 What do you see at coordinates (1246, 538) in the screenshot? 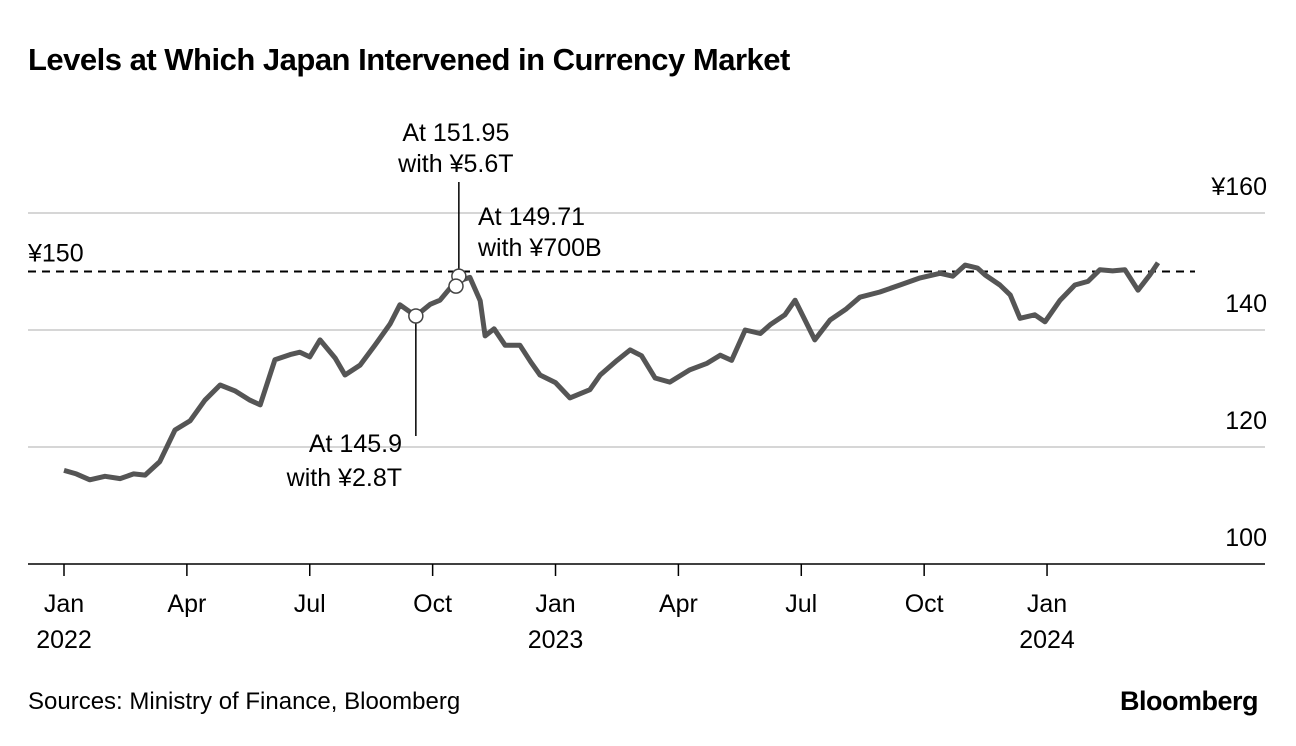
I see `y-tick-label: 100` at bounding box center [1246, 538].